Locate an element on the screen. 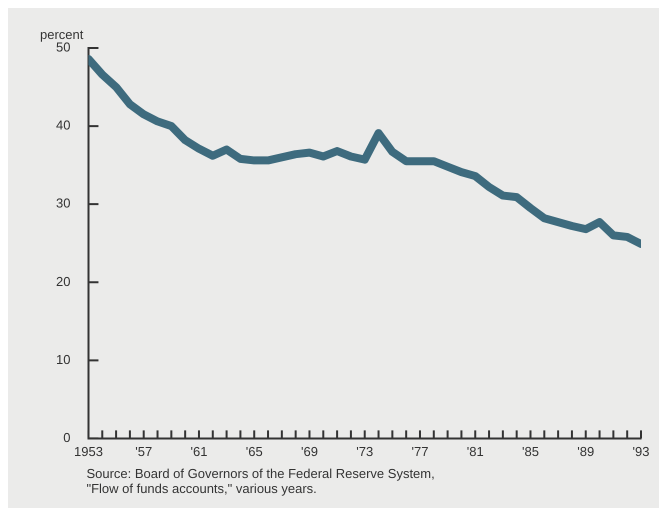  source-note: Source: Board of Governors of the Federal Reserve System, "Flow of funds accounts," various years. is located at coordinates (260, 481).